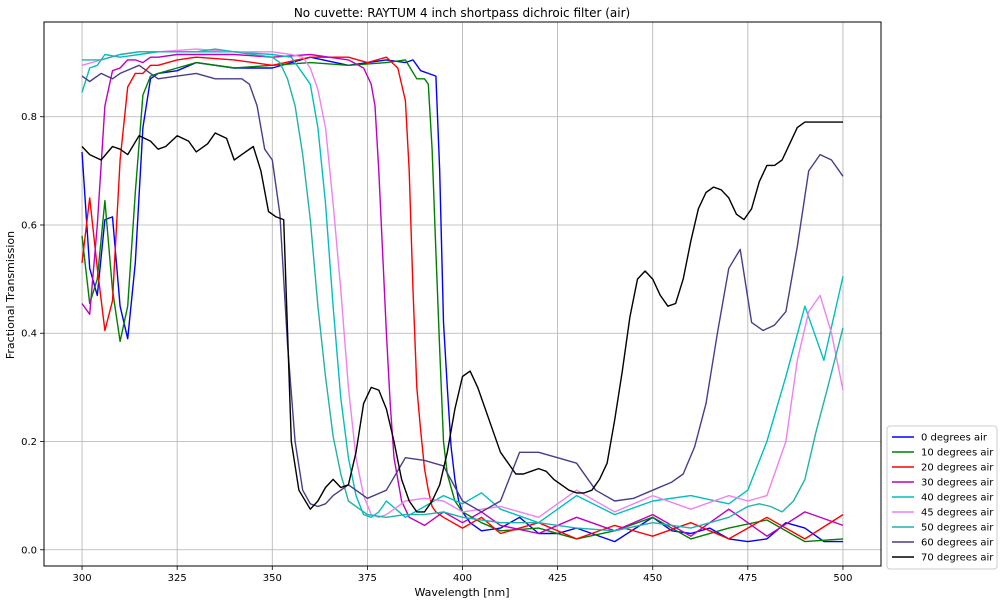  I want to click on x-tick-label: 400, so click(462, 578).